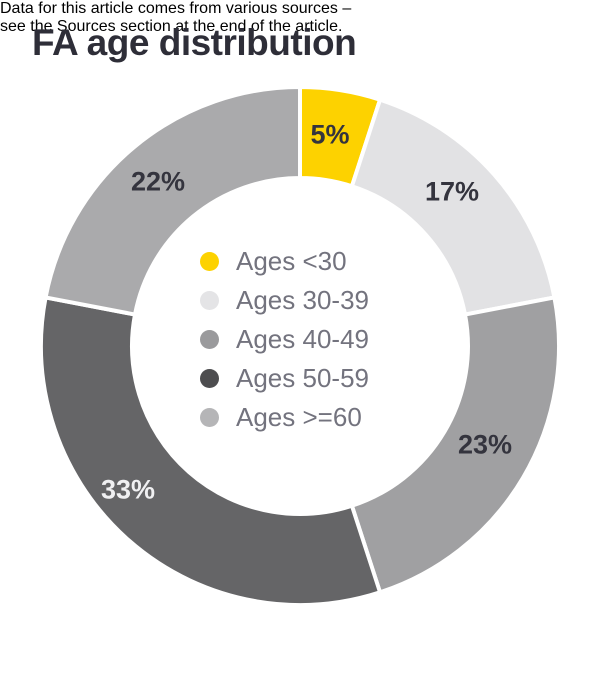 The width and height of the screenshot is (600, 696). I want to click on legend-item-ages-50-59: Ages 50-59, so click(284, 378).